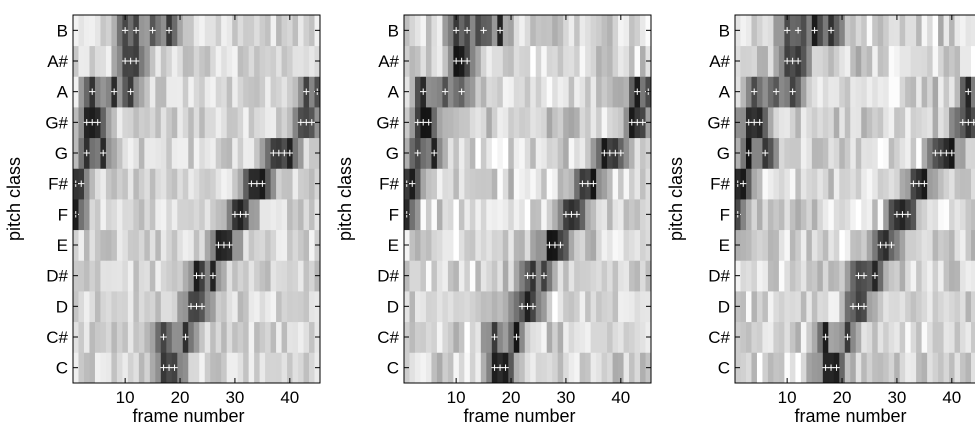  Describe the element at coordinates (180, 397) in the screenshot. I see `x-tick-label: 20` at that location.